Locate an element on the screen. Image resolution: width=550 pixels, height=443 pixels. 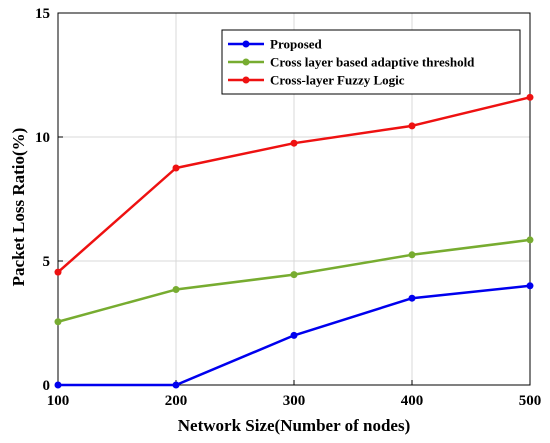
legend-item: Cross layer based adaptive threshold is located at coordinates (351, 62).